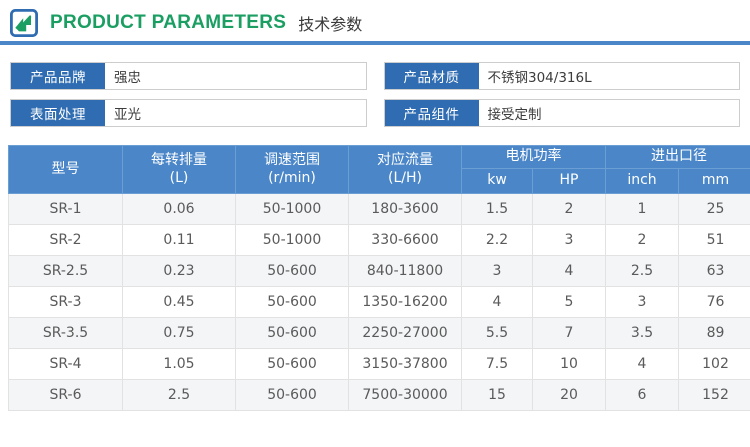  Describe the element at coordinates (179, 271) in the screenshot. I see `cell-displacement: 0.23` at that location.